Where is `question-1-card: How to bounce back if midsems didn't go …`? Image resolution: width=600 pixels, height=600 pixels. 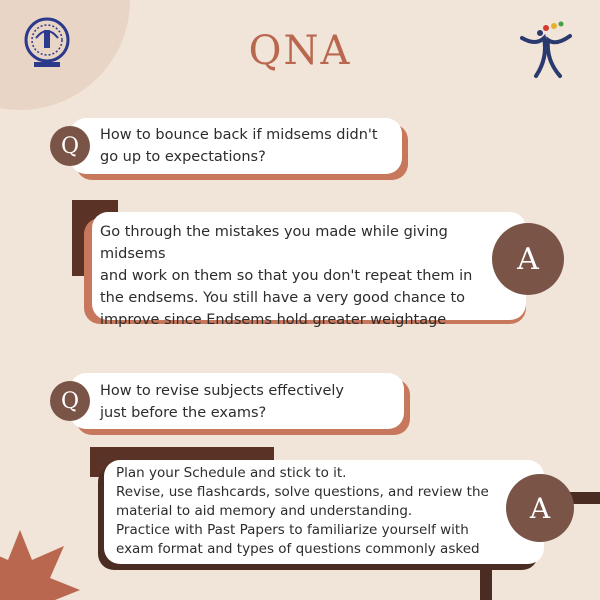 question-1-card: How to bounce back if midsems didn't go … is located at coordinates (236, 146).